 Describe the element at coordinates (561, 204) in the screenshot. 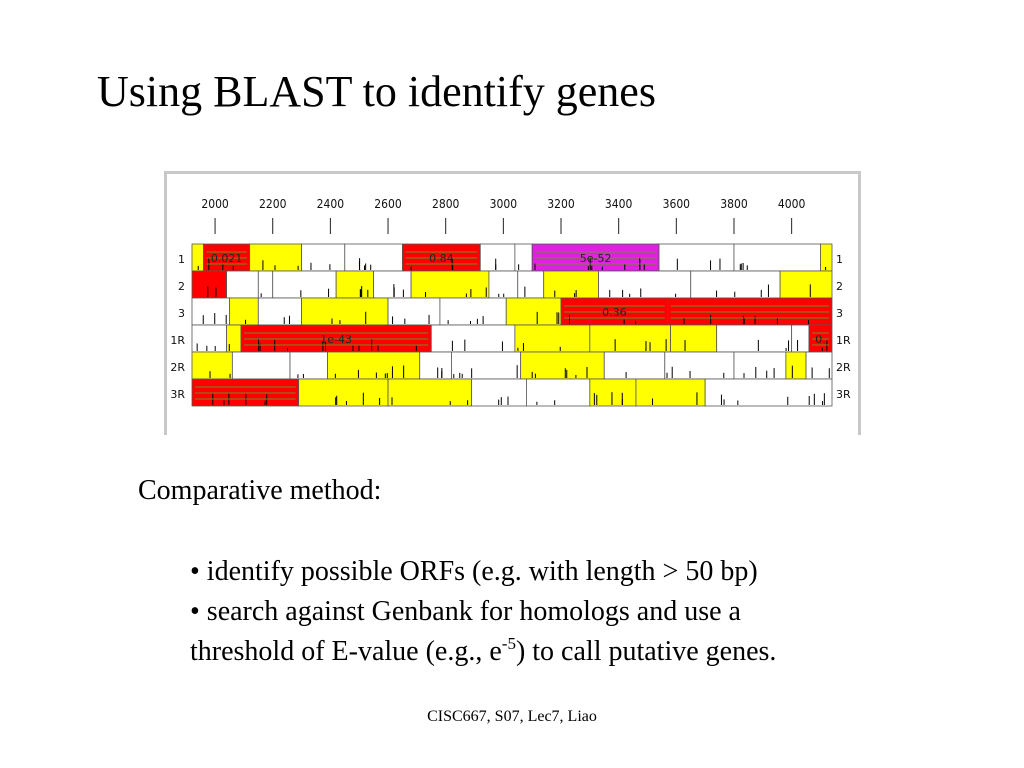

I see `axis-tick-label: 3200` at that location.